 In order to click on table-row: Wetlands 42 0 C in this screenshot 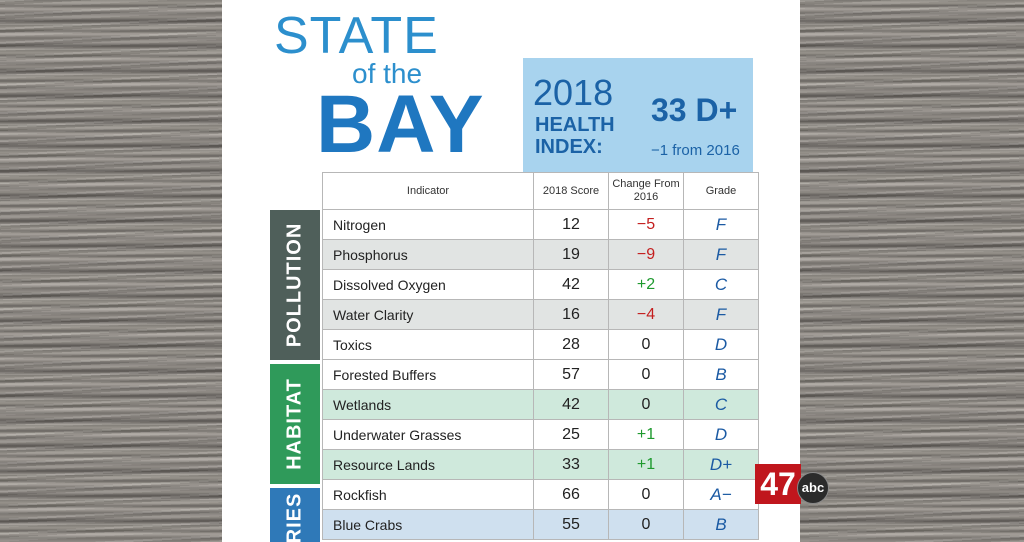, I will do `click(540, 404)`.